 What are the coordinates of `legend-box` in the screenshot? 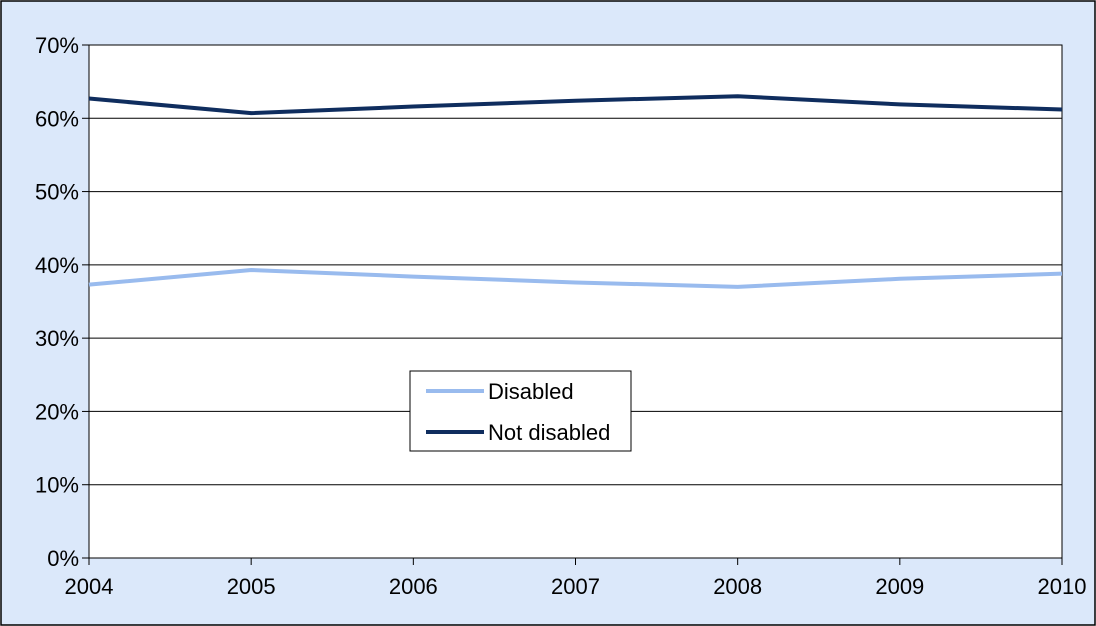 It's located at (520, 411).